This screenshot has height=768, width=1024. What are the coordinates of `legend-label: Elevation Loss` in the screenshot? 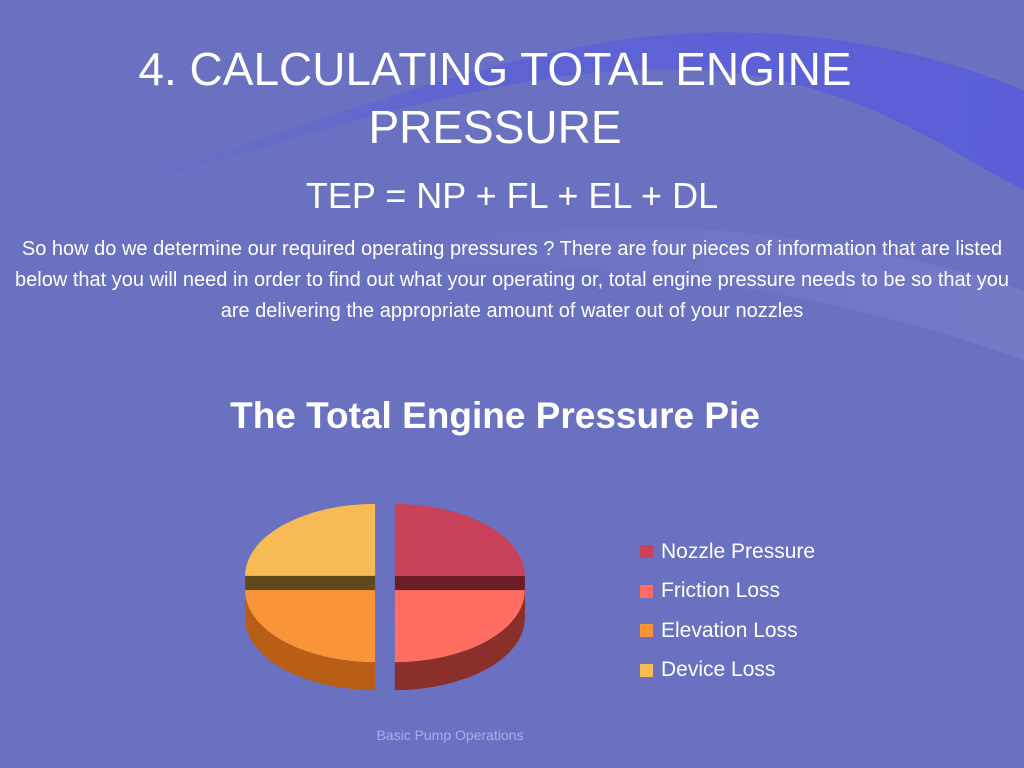 It's located at (729, 630).